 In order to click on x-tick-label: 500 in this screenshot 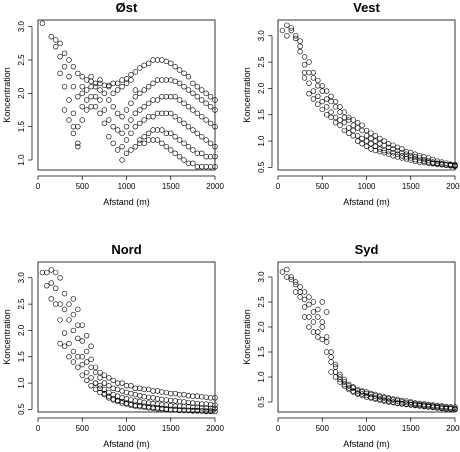, I will do `click(323, 428)`.